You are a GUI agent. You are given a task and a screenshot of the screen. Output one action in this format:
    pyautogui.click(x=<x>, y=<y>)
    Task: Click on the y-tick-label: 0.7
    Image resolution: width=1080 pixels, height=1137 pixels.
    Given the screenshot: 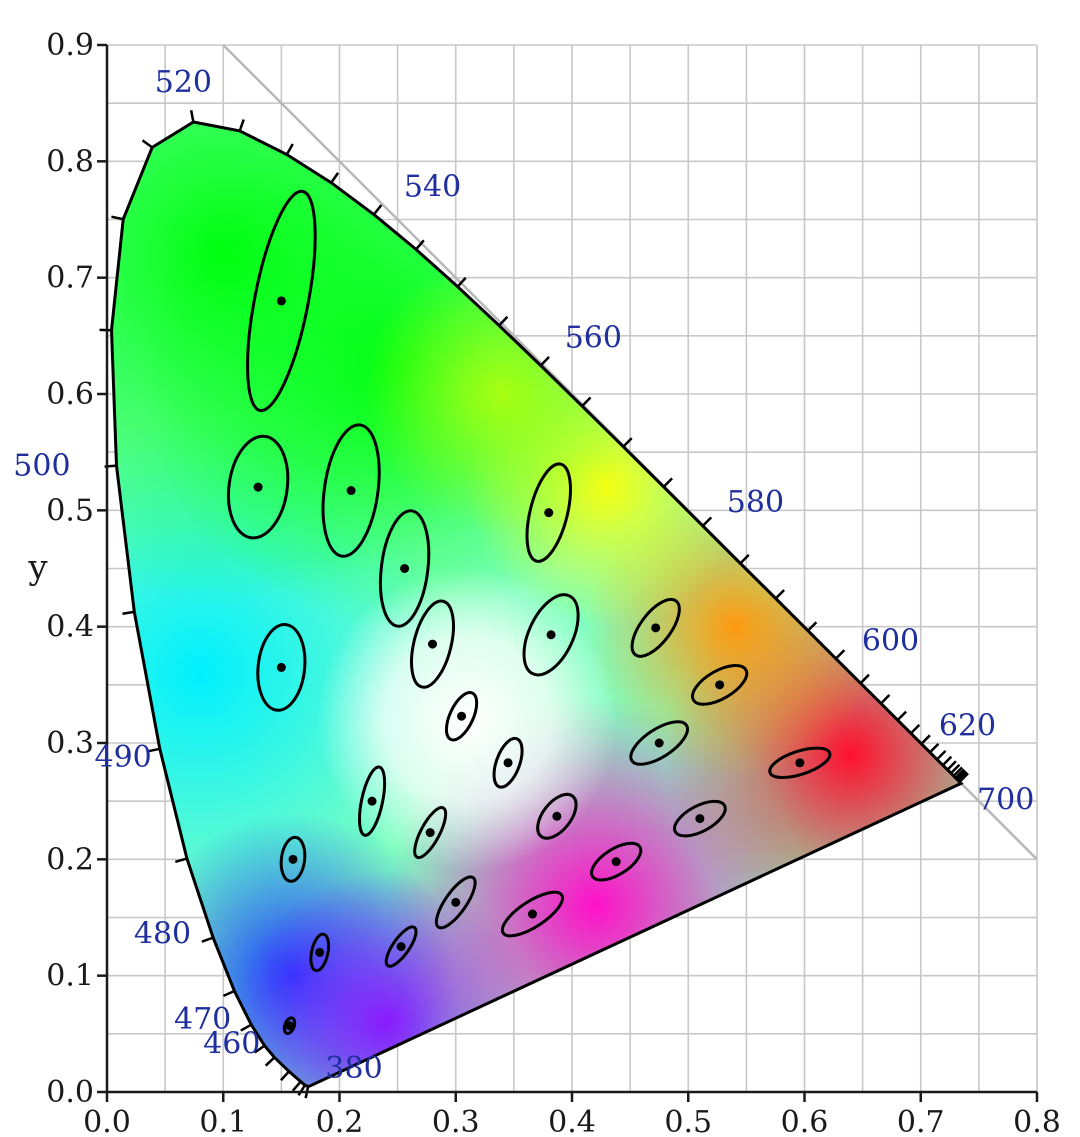 What is the action you would take?
    pyautogui.click(x=70, y=278)
    